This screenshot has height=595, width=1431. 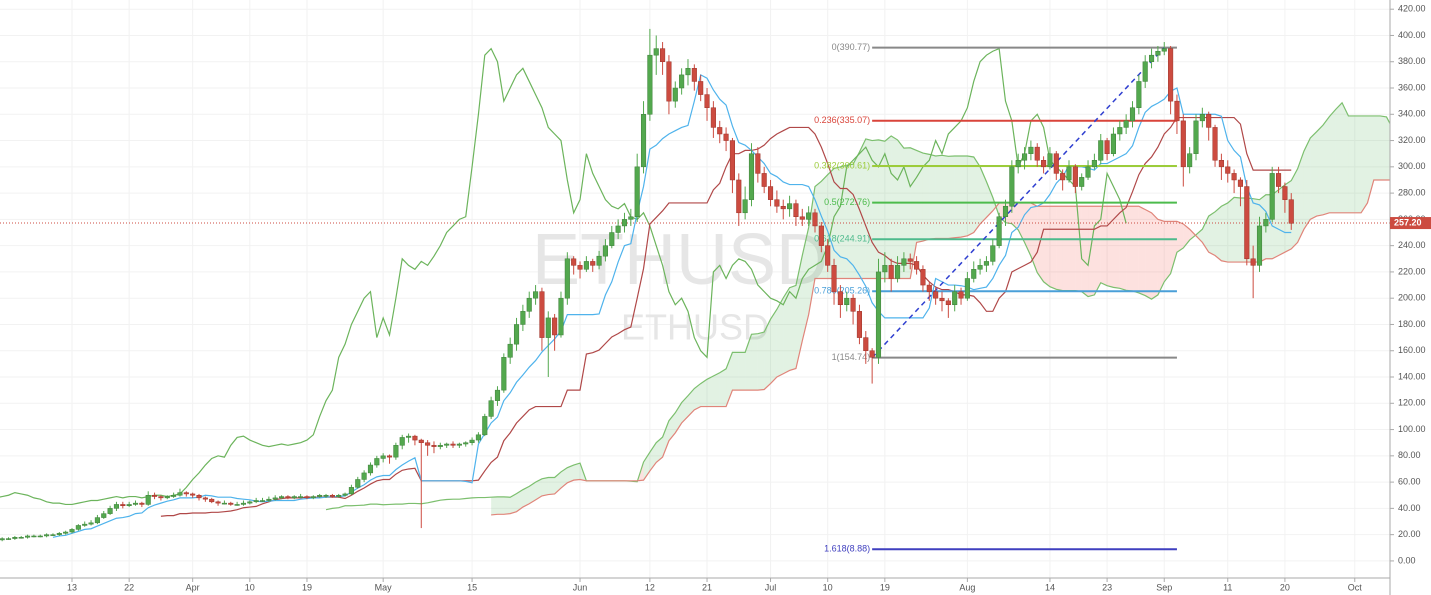 What do you see at coordinates (1412, 245) in the screenshot?
I see `y-tick-label: 240.00` at bounding box center [1412, 245].